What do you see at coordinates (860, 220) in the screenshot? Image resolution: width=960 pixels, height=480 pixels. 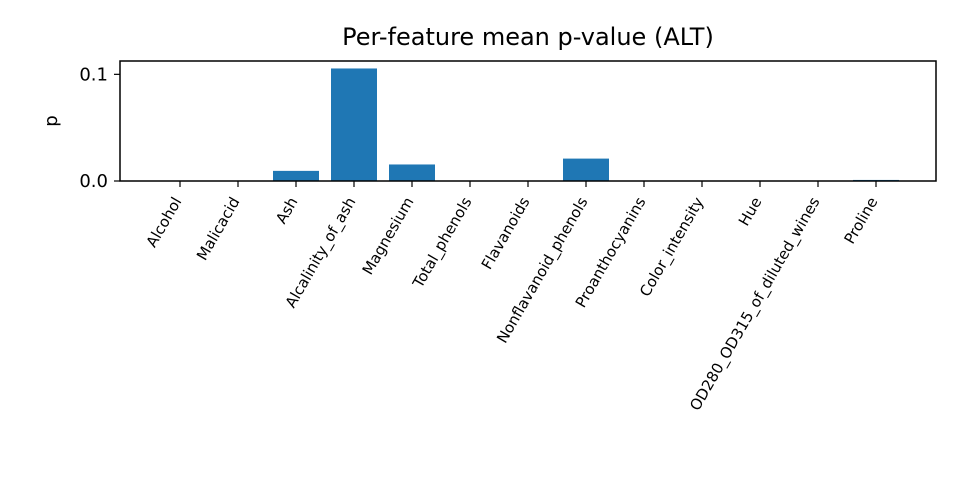 I see `x-tick-label: Proline` at bounding box center [860, 220].